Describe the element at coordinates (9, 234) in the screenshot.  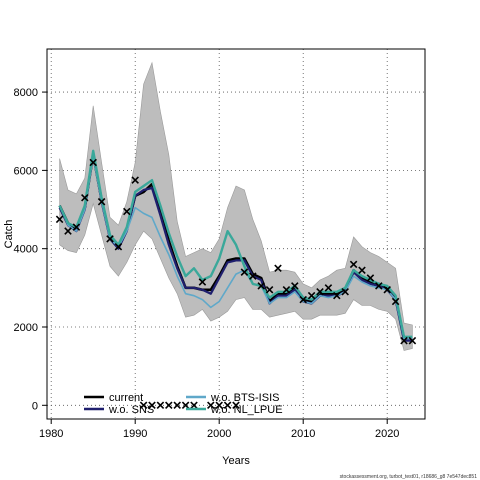
I see `y-axis-title: Catch` at that location.